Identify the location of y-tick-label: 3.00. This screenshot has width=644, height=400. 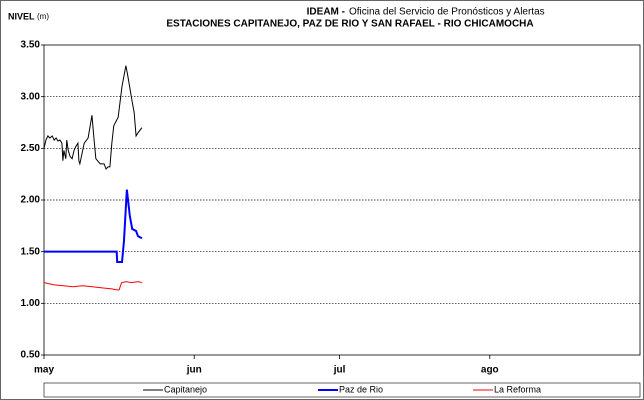
(31, 96).